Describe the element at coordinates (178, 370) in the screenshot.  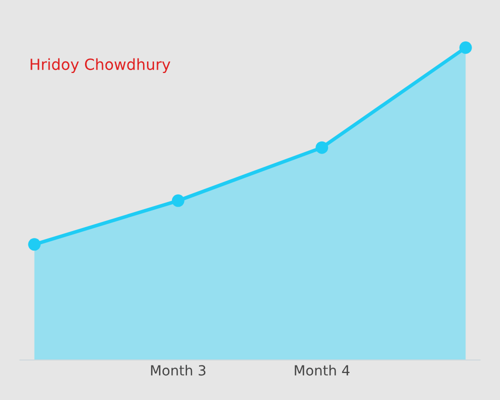
I see `x-tick-label: Month 3` at that location.